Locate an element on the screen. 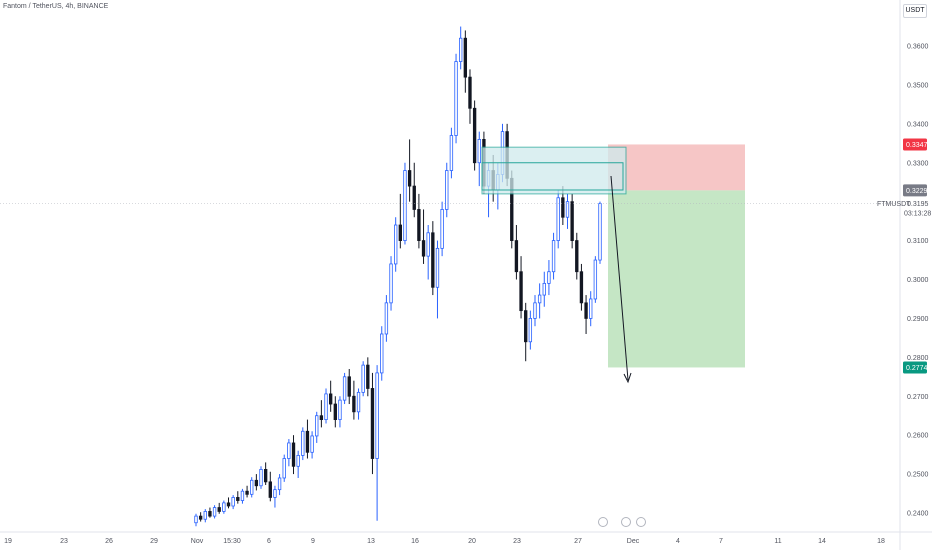 The width and height of the screenshot is (932, 550). stop-loss-zone is located at coordinates (676, 167).